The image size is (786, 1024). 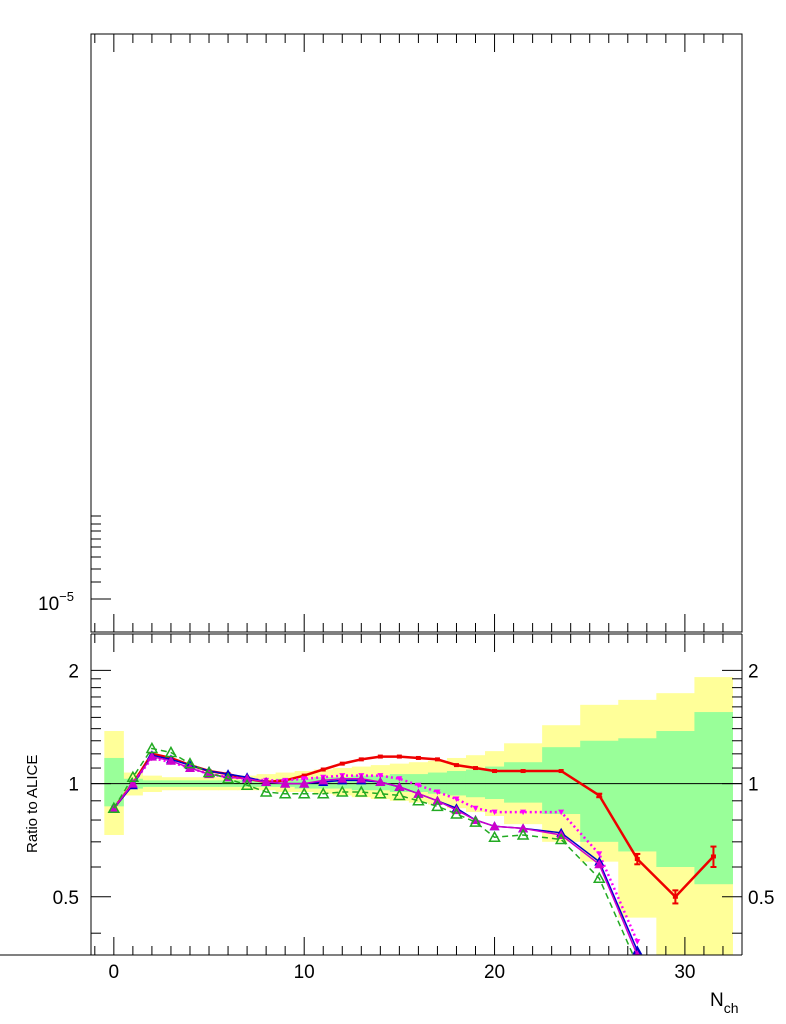 What do you see at coordinates (114, 972) in the screenshot?
I see `x-tick-label: 0` at bounding box center [114, 972].